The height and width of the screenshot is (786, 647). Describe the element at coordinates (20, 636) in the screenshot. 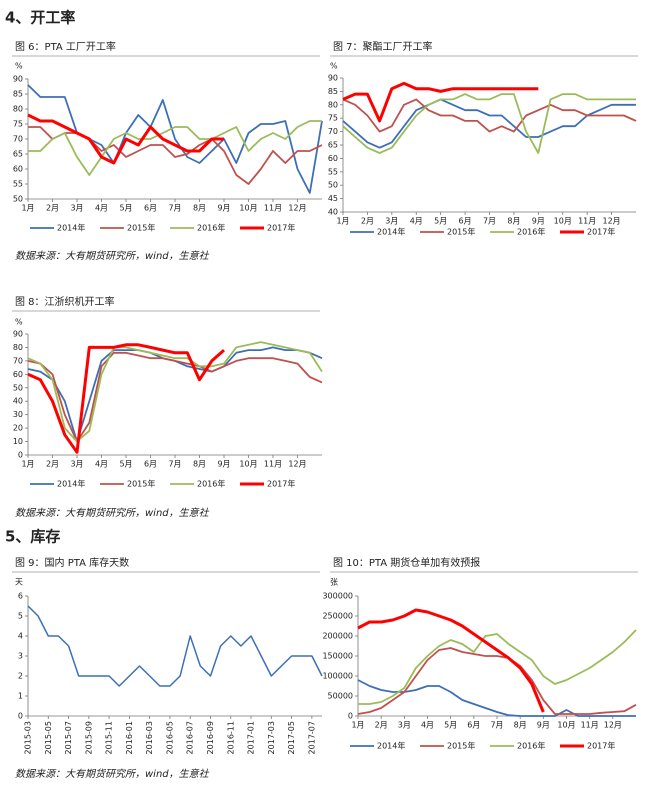

I see `y-tick-label: 4` at that location.